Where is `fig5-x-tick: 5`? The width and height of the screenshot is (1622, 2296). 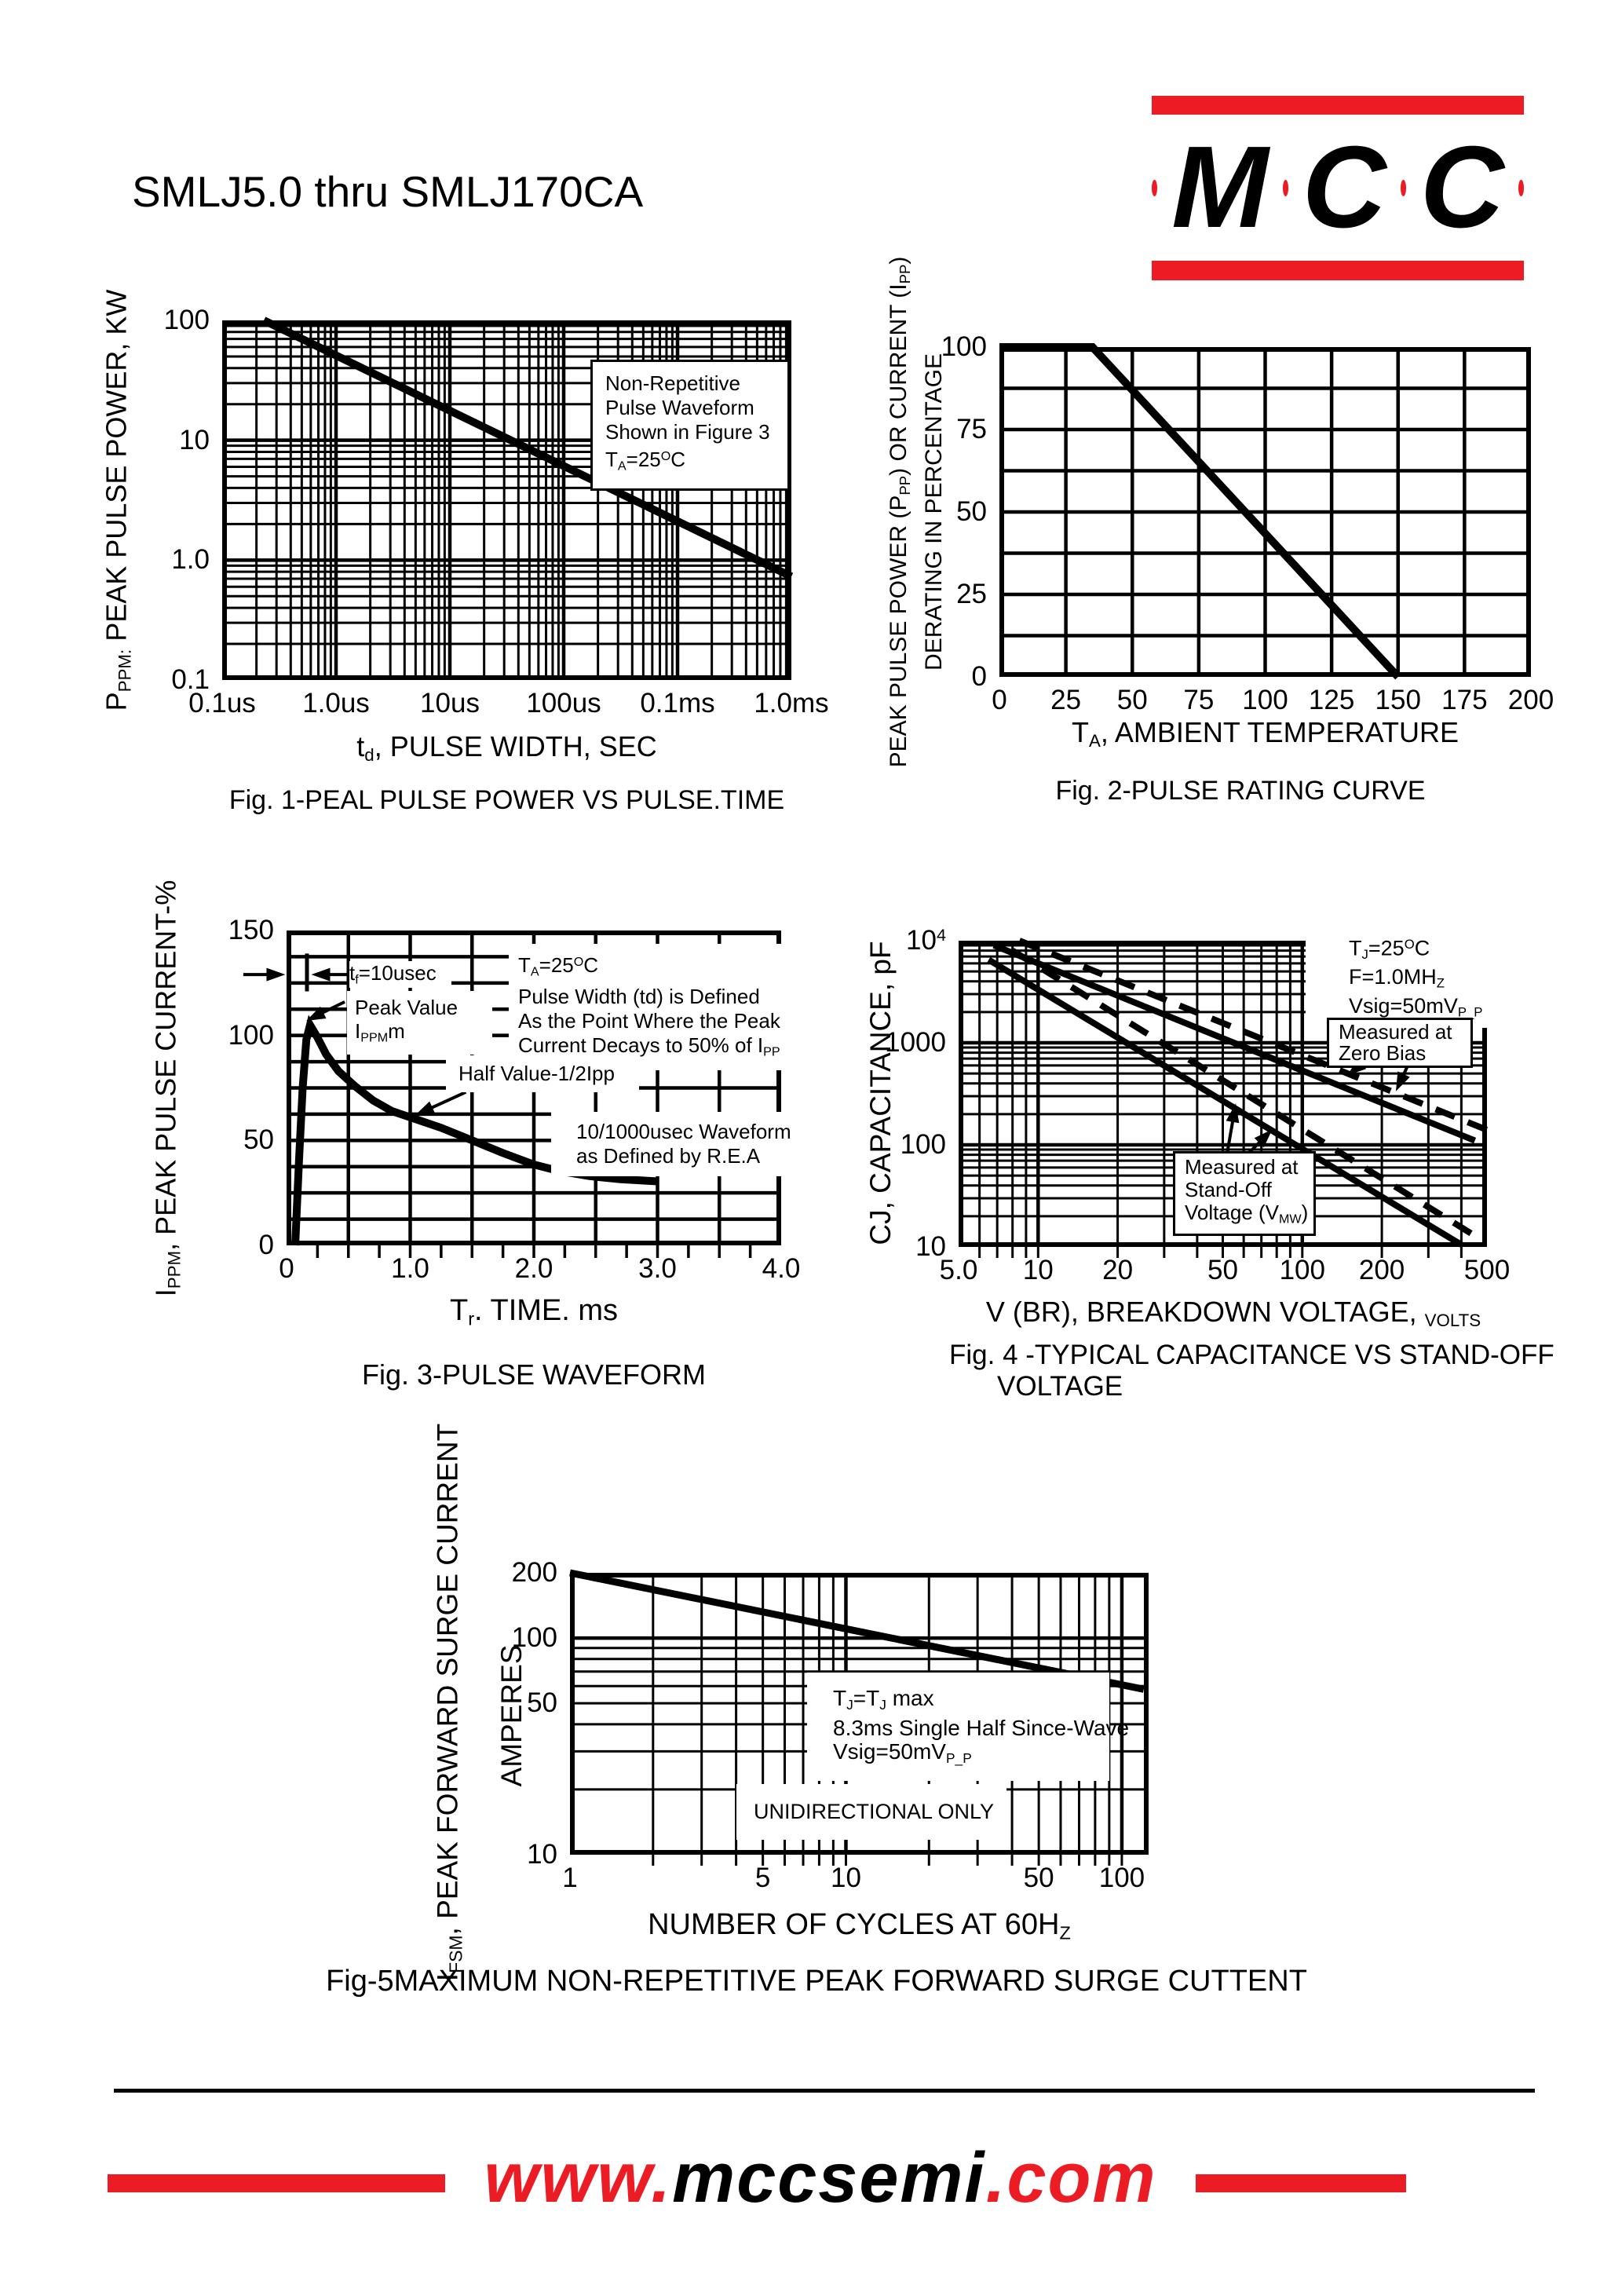 fig5-x-tick: 5 is located at coordinates (762, 1878).